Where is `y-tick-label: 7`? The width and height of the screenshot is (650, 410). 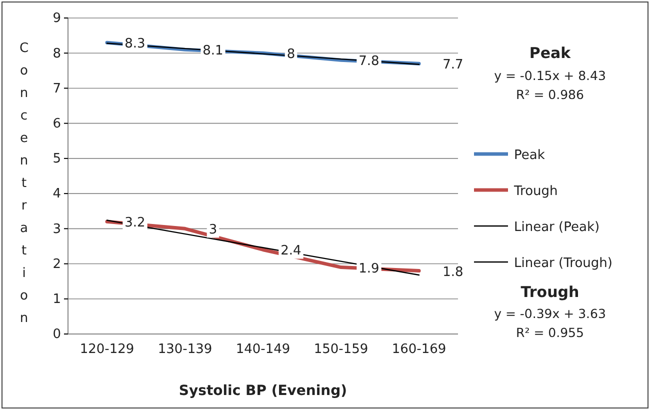
y-tick-label: 7 is located at coordinates (56, 88).